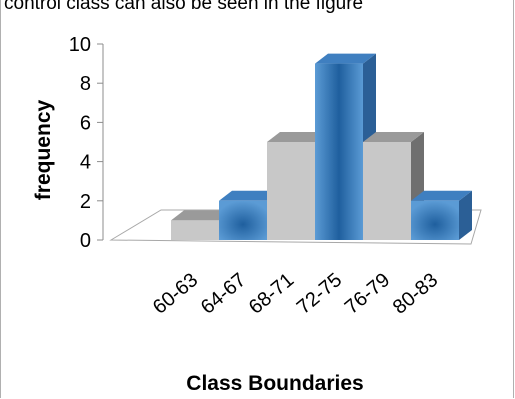  Describe the element at coordinates (85, 241) in the screenshot. I see `y-tick-label: 0` at that location.